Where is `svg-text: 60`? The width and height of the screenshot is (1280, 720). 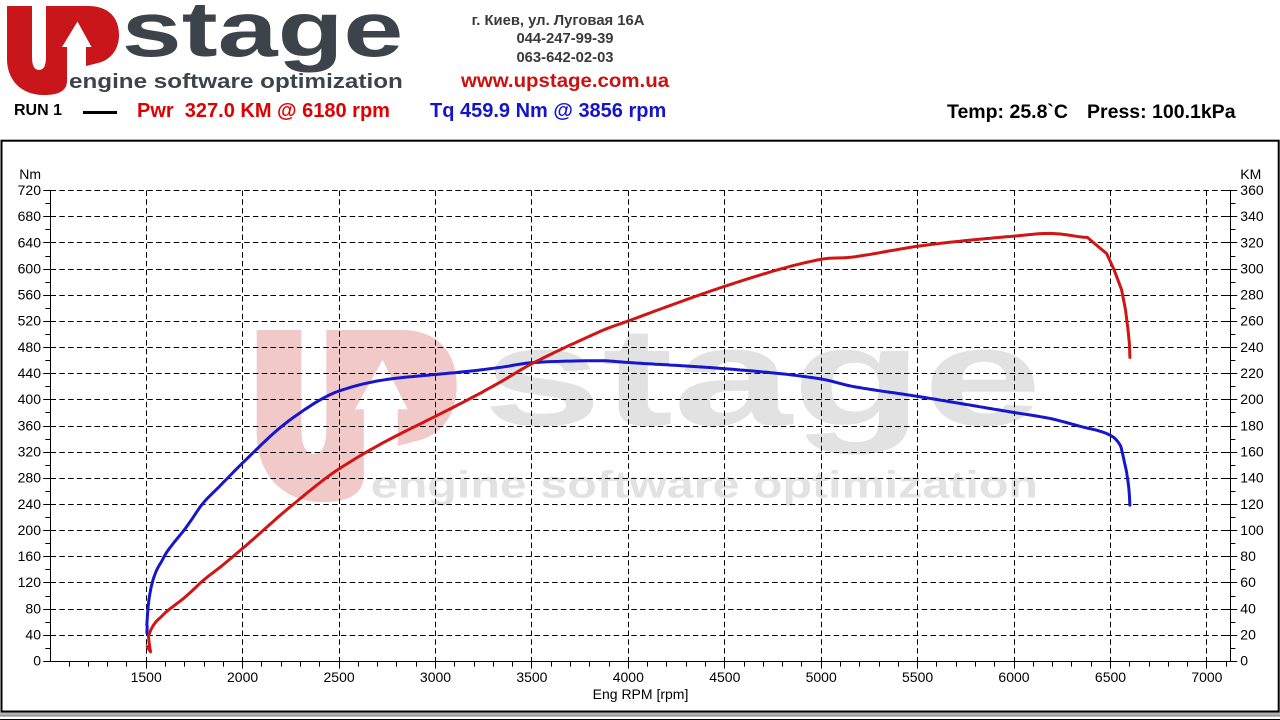 svg-text: 60 is located at coordinates (1248, 582).